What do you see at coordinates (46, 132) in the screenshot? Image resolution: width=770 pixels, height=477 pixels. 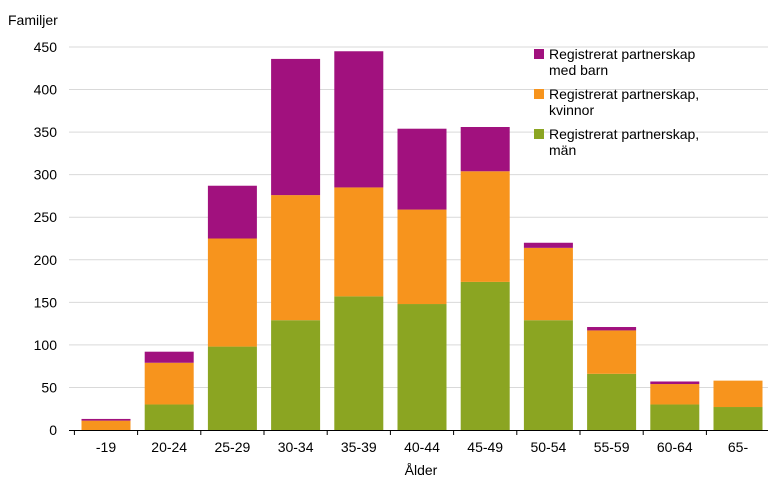 I see `y-tick-label-350: 350` at bounding box center [46, 132].